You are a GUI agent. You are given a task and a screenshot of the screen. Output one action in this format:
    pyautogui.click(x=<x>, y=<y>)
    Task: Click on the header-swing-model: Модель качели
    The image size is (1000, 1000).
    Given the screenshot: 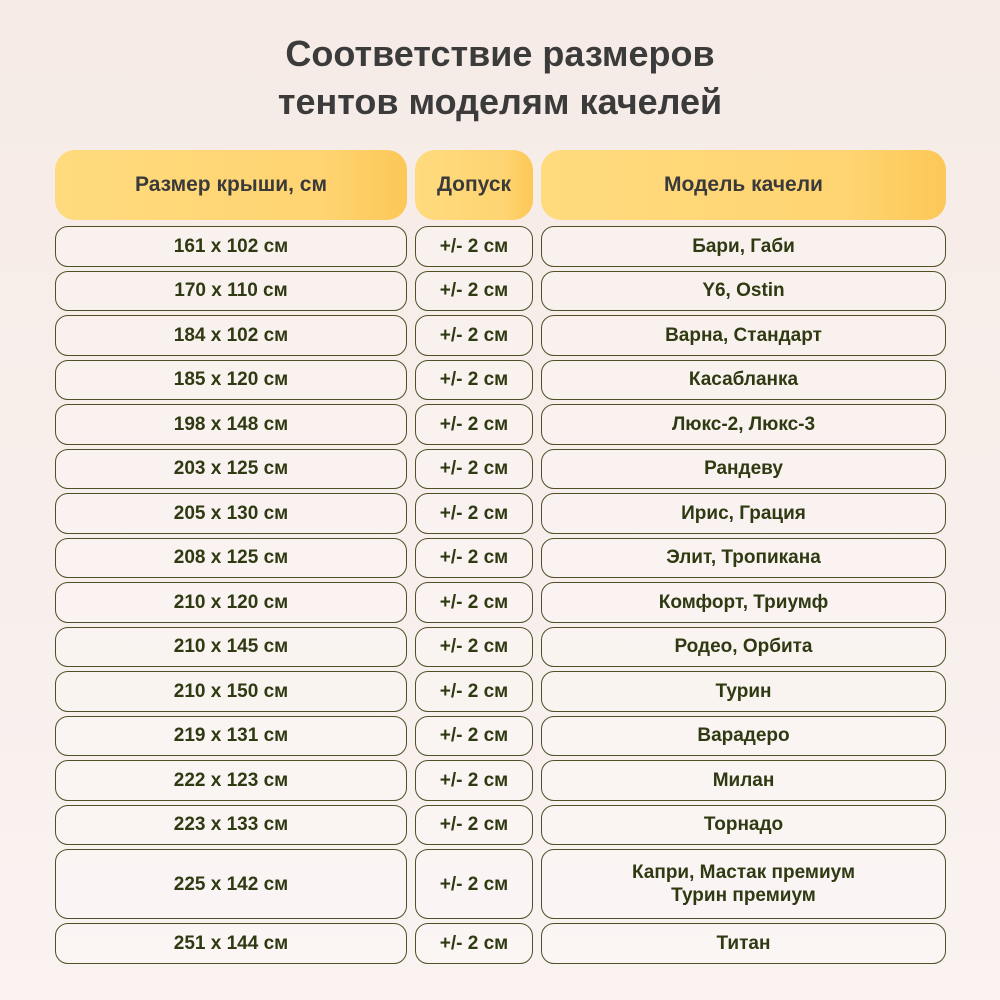 What is the action you would take?
    pyautogui.click(x=743, y=185)
    